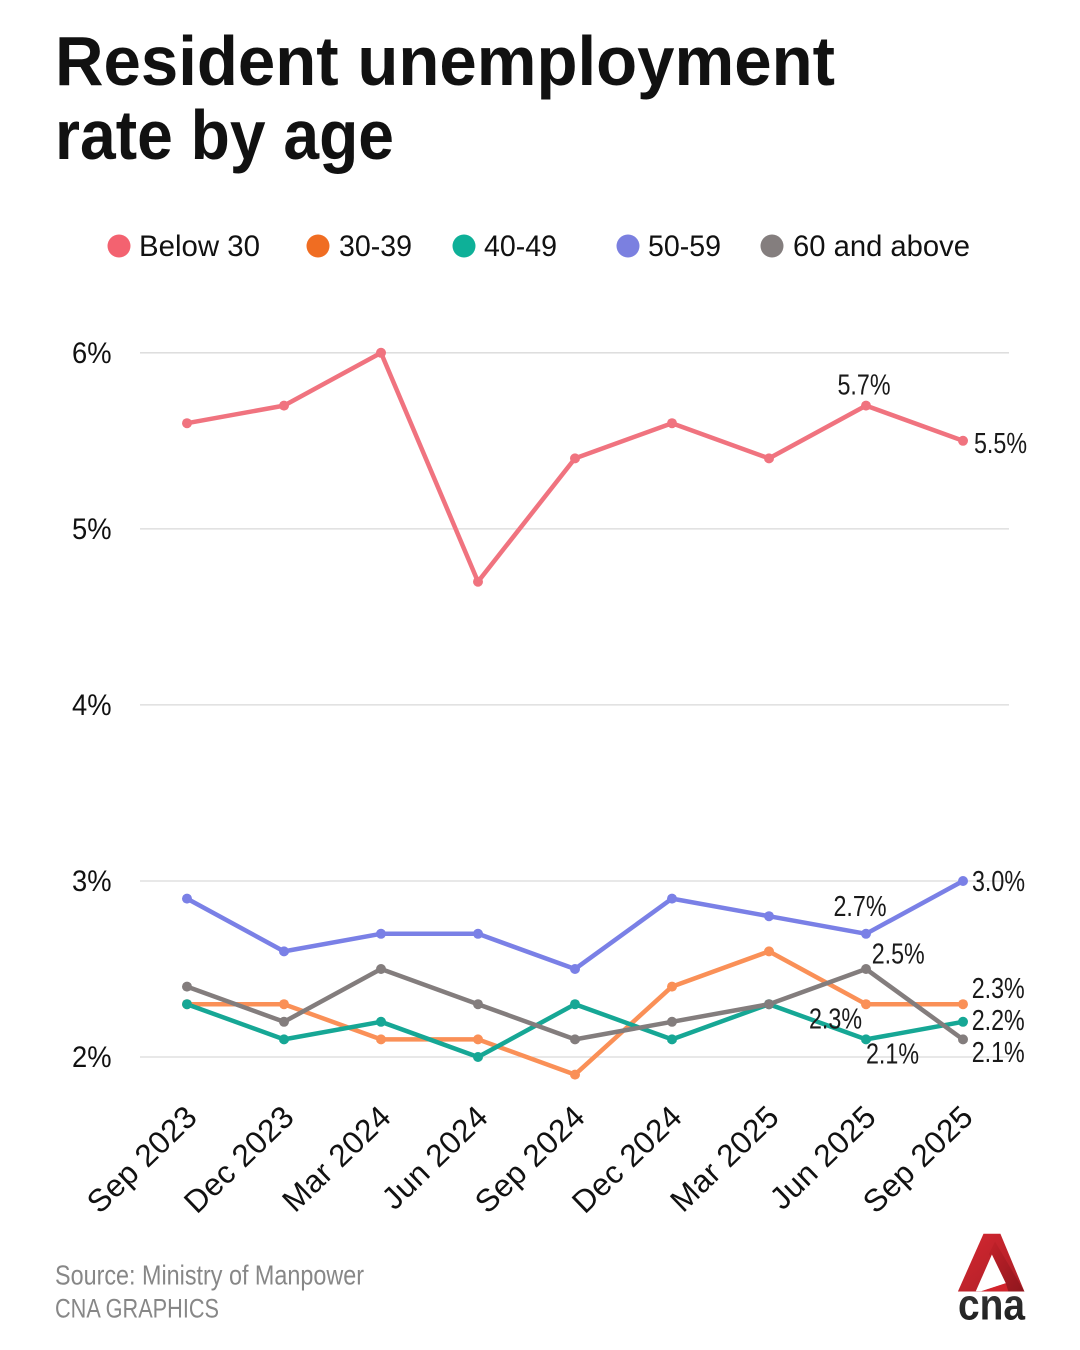 The image size is (1080, 1350). Describe the element at coordinates (445, 61) in the screenshot. I see `svg-text: Resident unemployment` at that location.